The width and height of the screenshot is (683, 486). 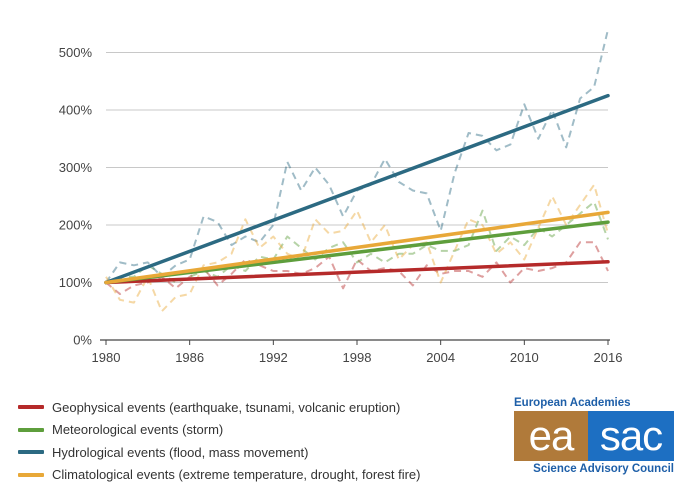 I want to click on legend-swatch-geophysical, so click(x=31, y=407).